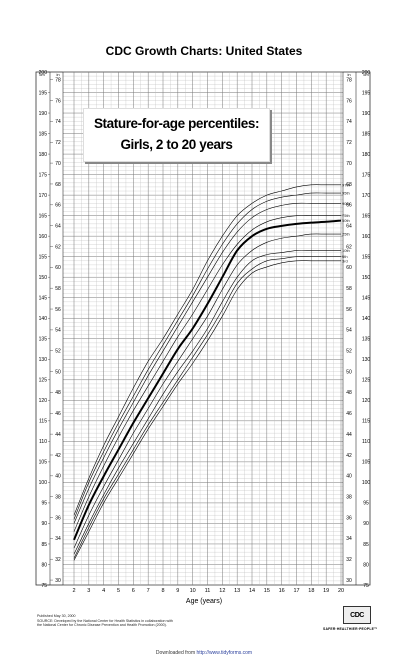 The height and width of the screenshot is (665, 408). What do you see at coordinates (237, 591) in the screenshot?
I see `x-tick-label: 13` at bounding box center [237, 591].